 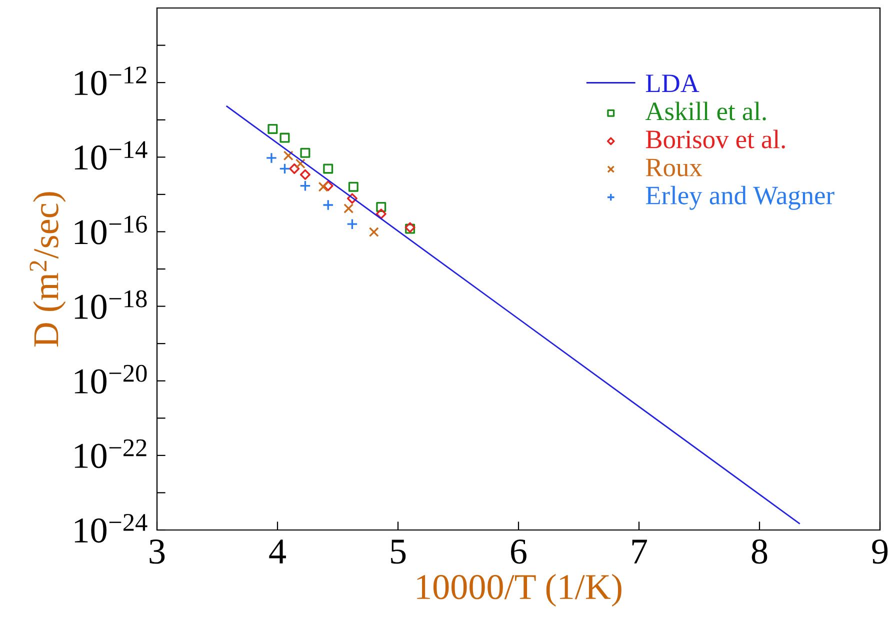 I want to click on legend-label: LDA, so click(x=673, y=83).